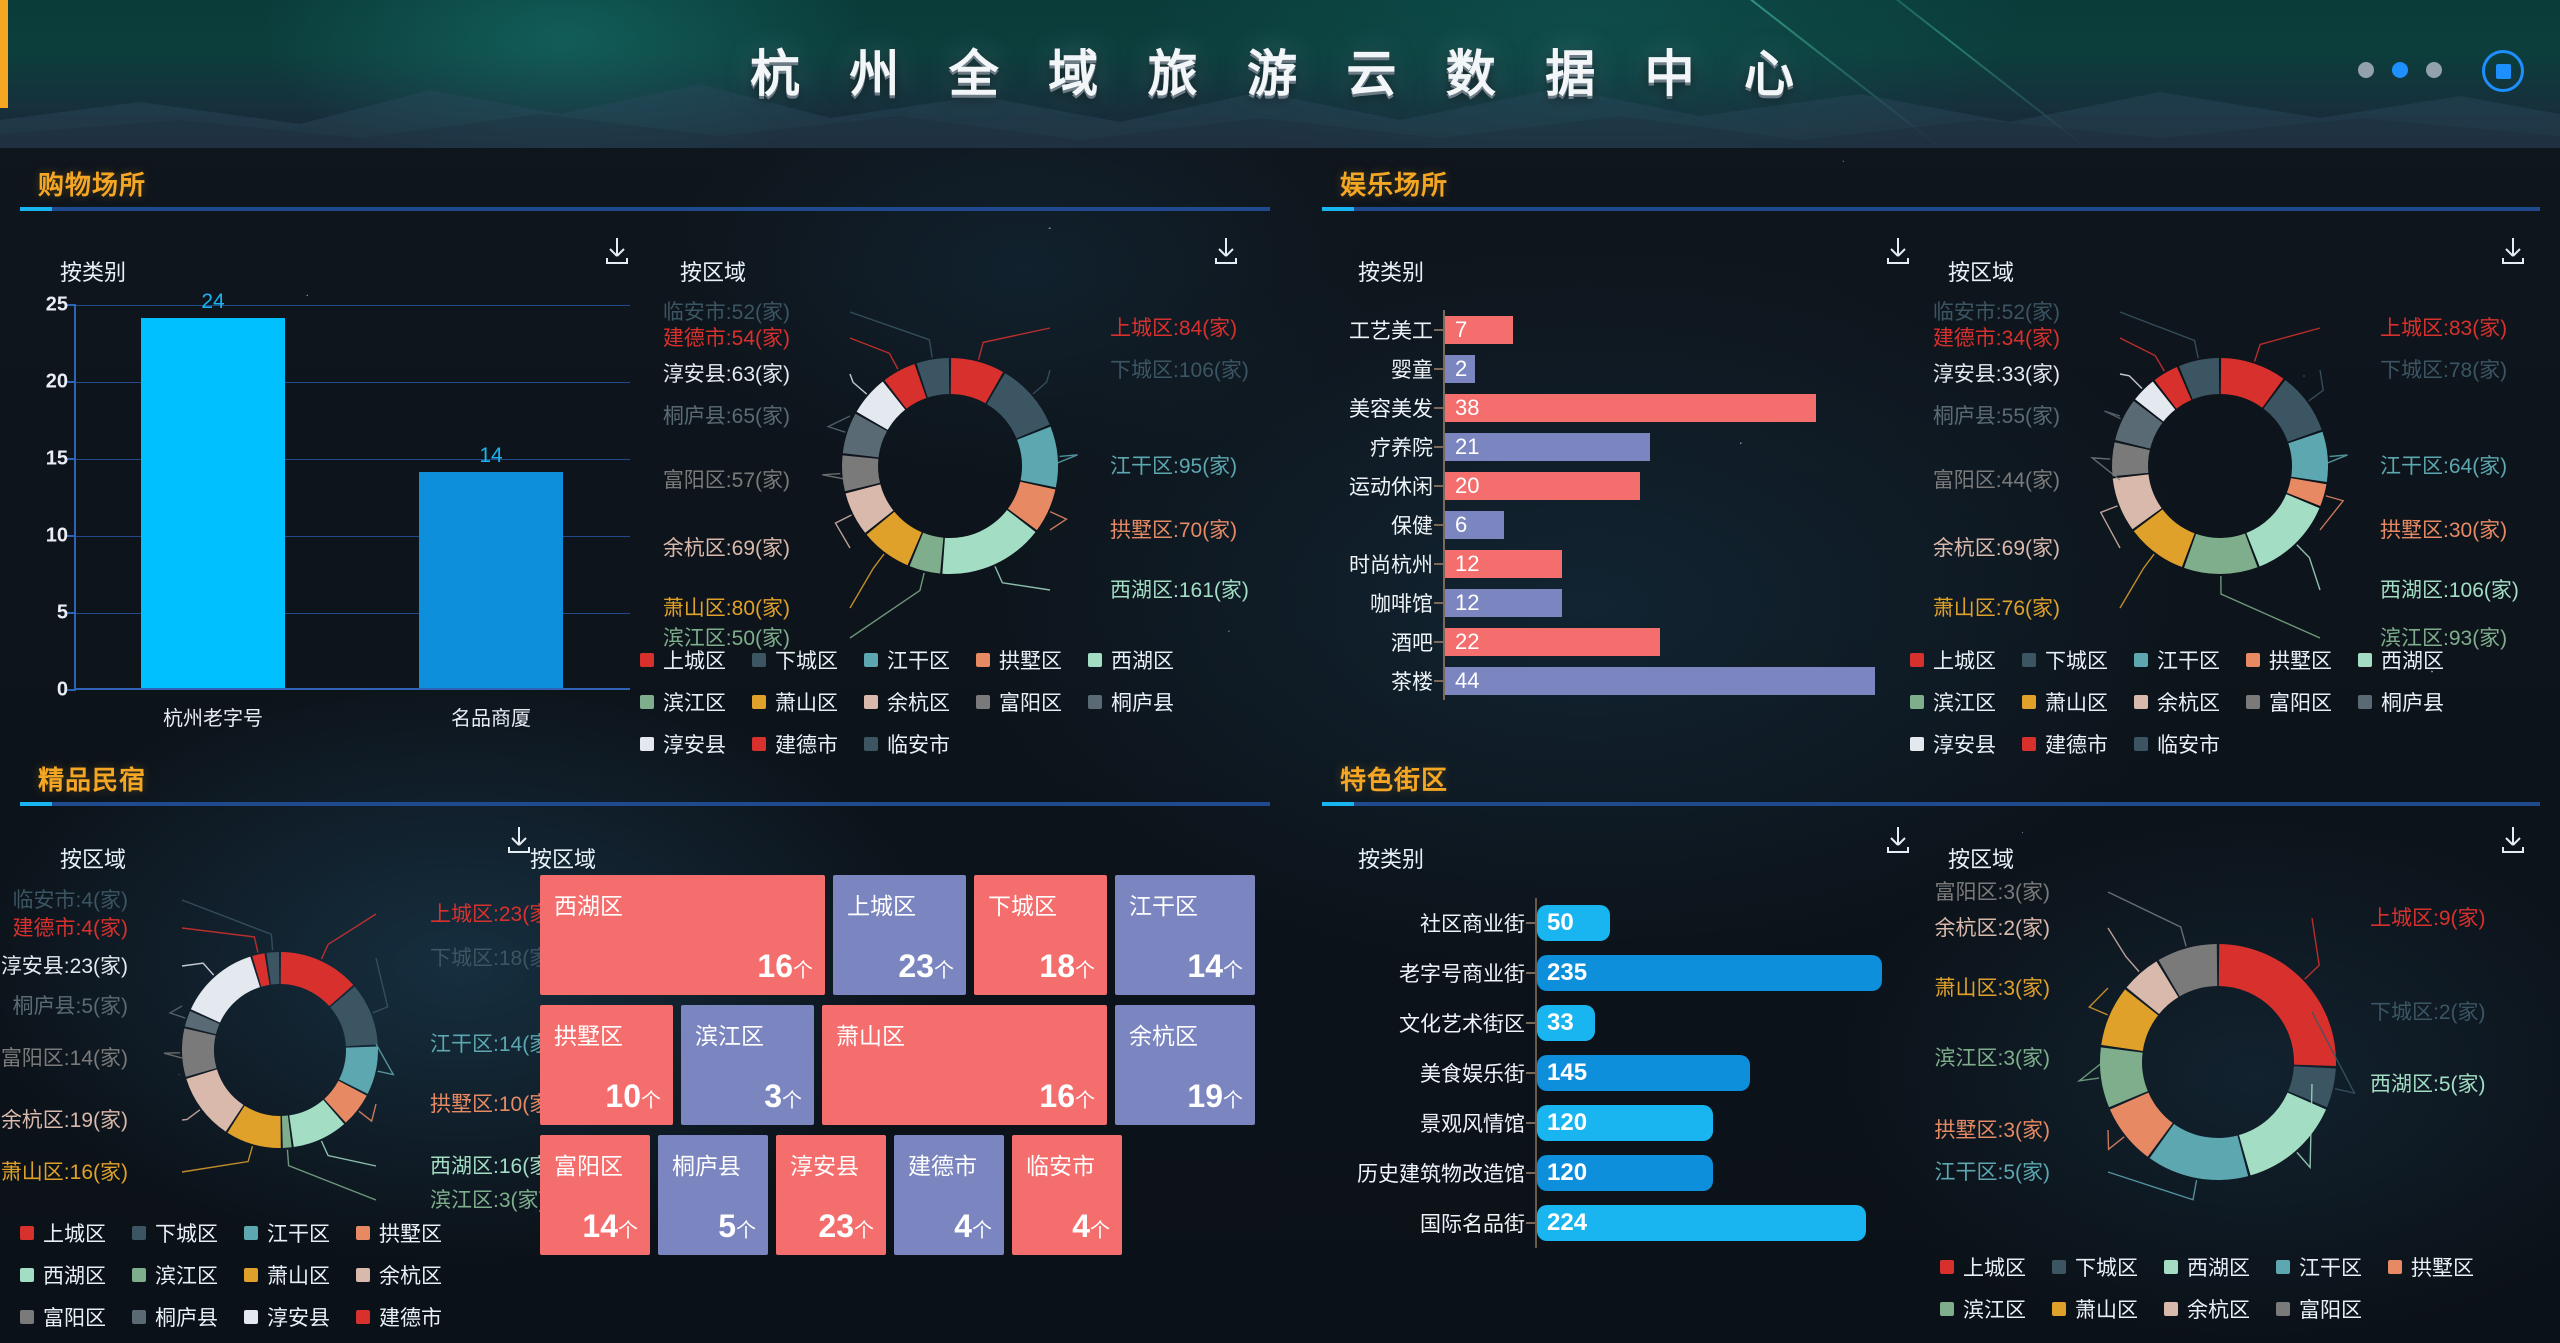  I want to click on stop-button, so click(2503, 71).